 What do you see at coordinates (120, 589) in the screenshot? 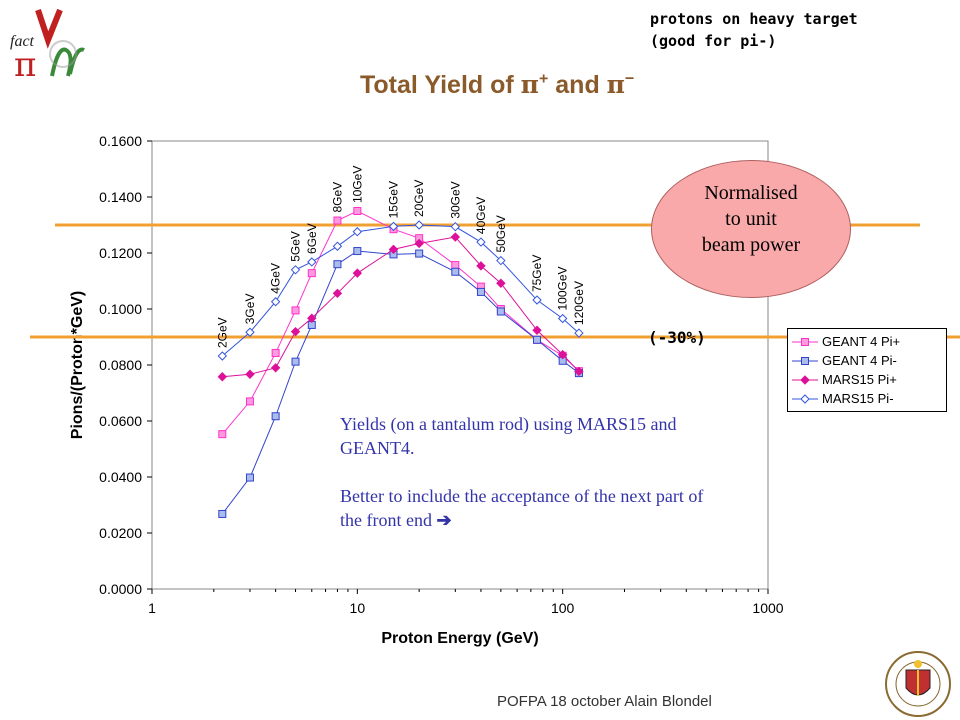
I see `y-tick-label: 0.0000` at bounding box center [120, 589].